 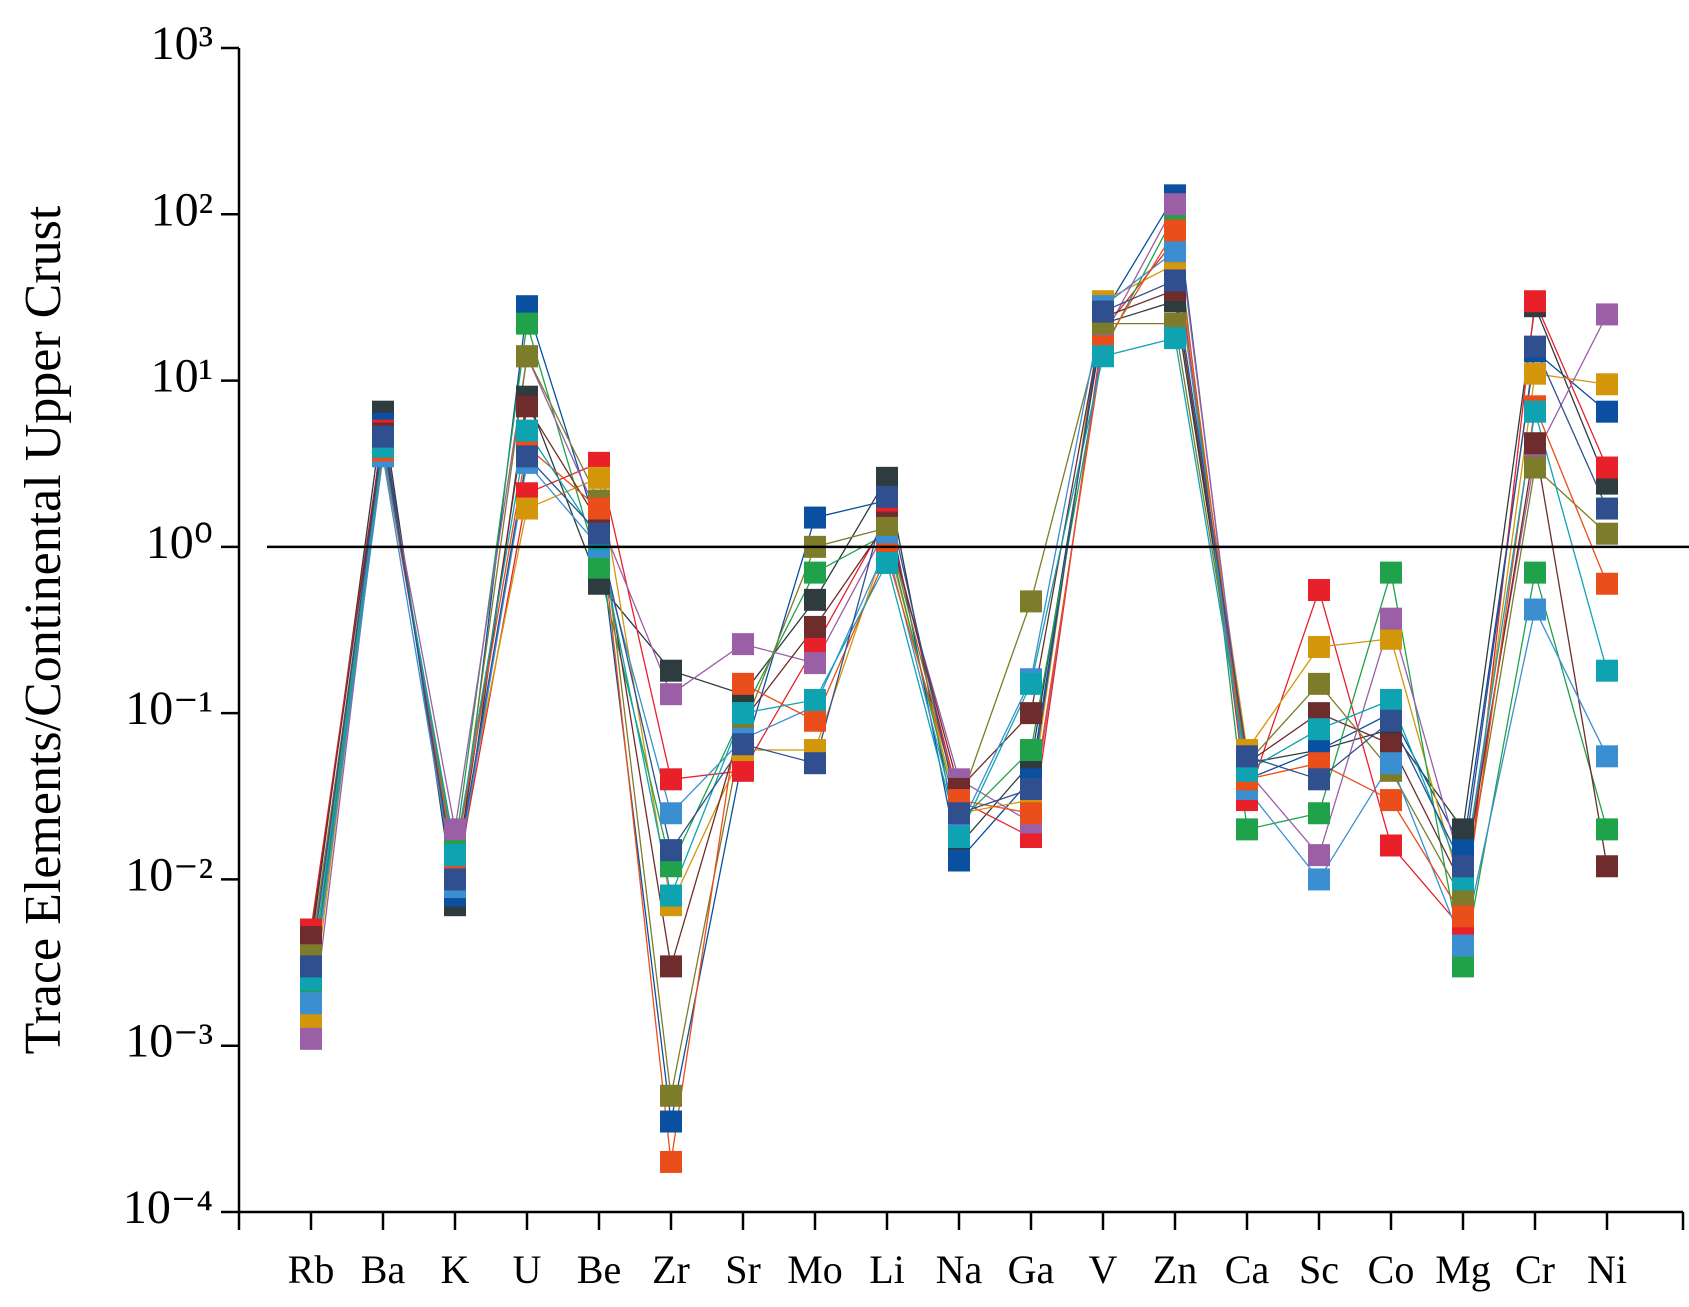 I want to click on x-tick-label: Rb, so click(x=311, y=1269).